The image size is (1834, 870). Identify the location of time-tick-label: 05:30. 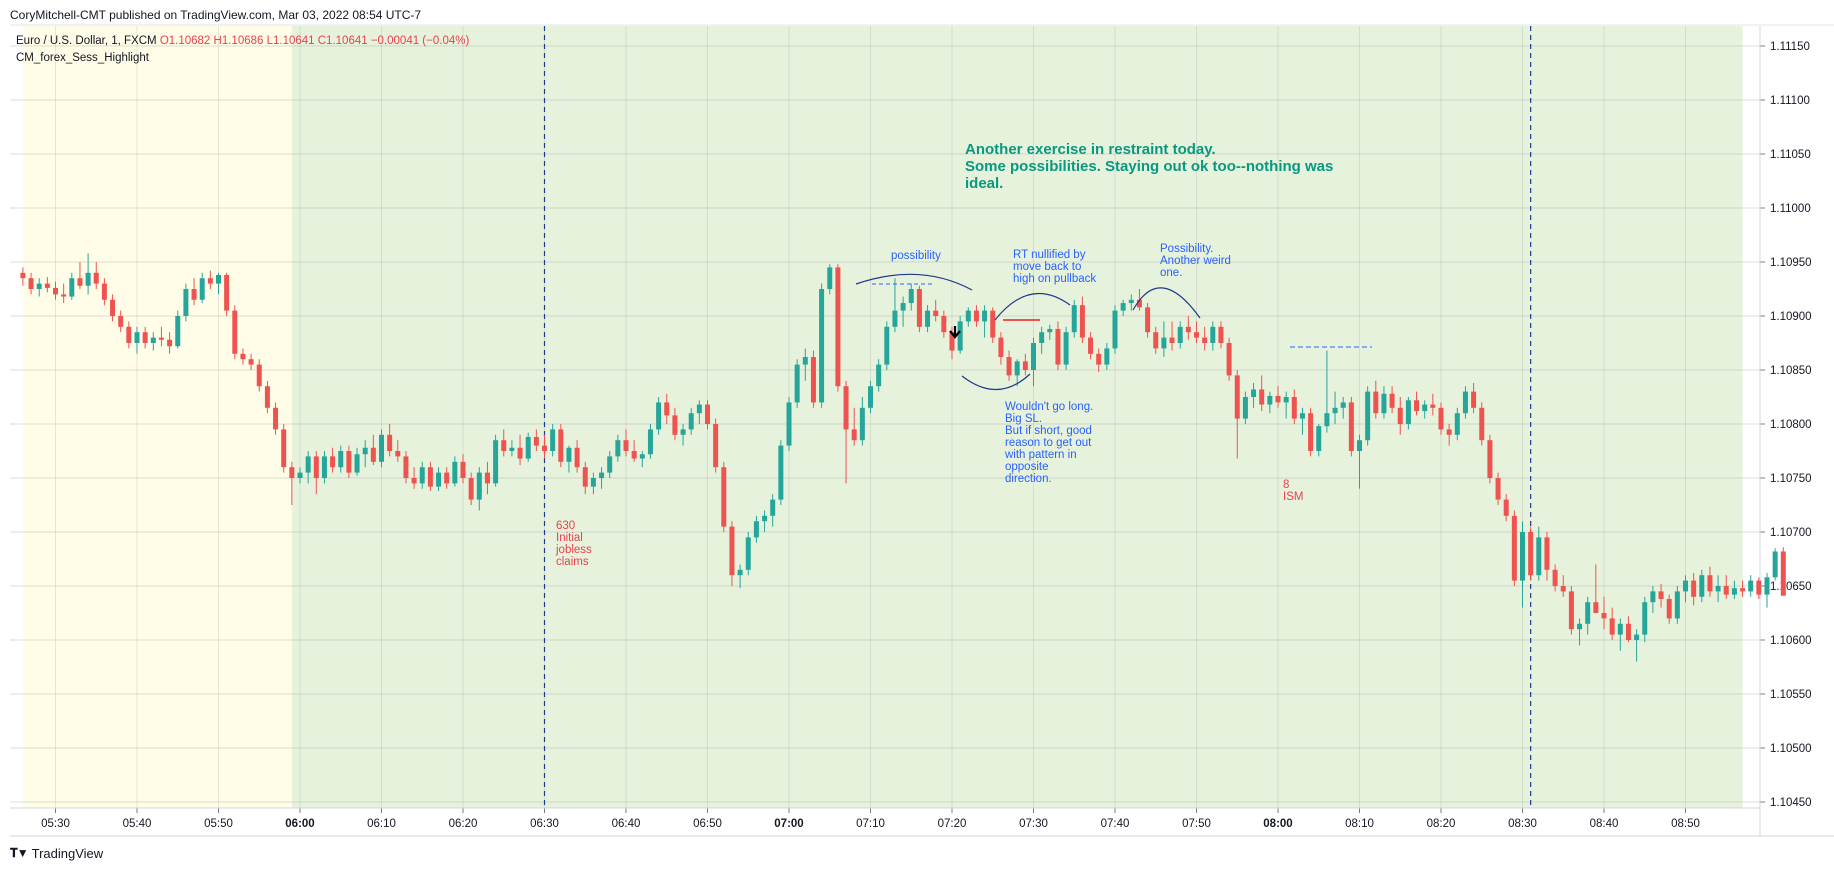
(55, 824).